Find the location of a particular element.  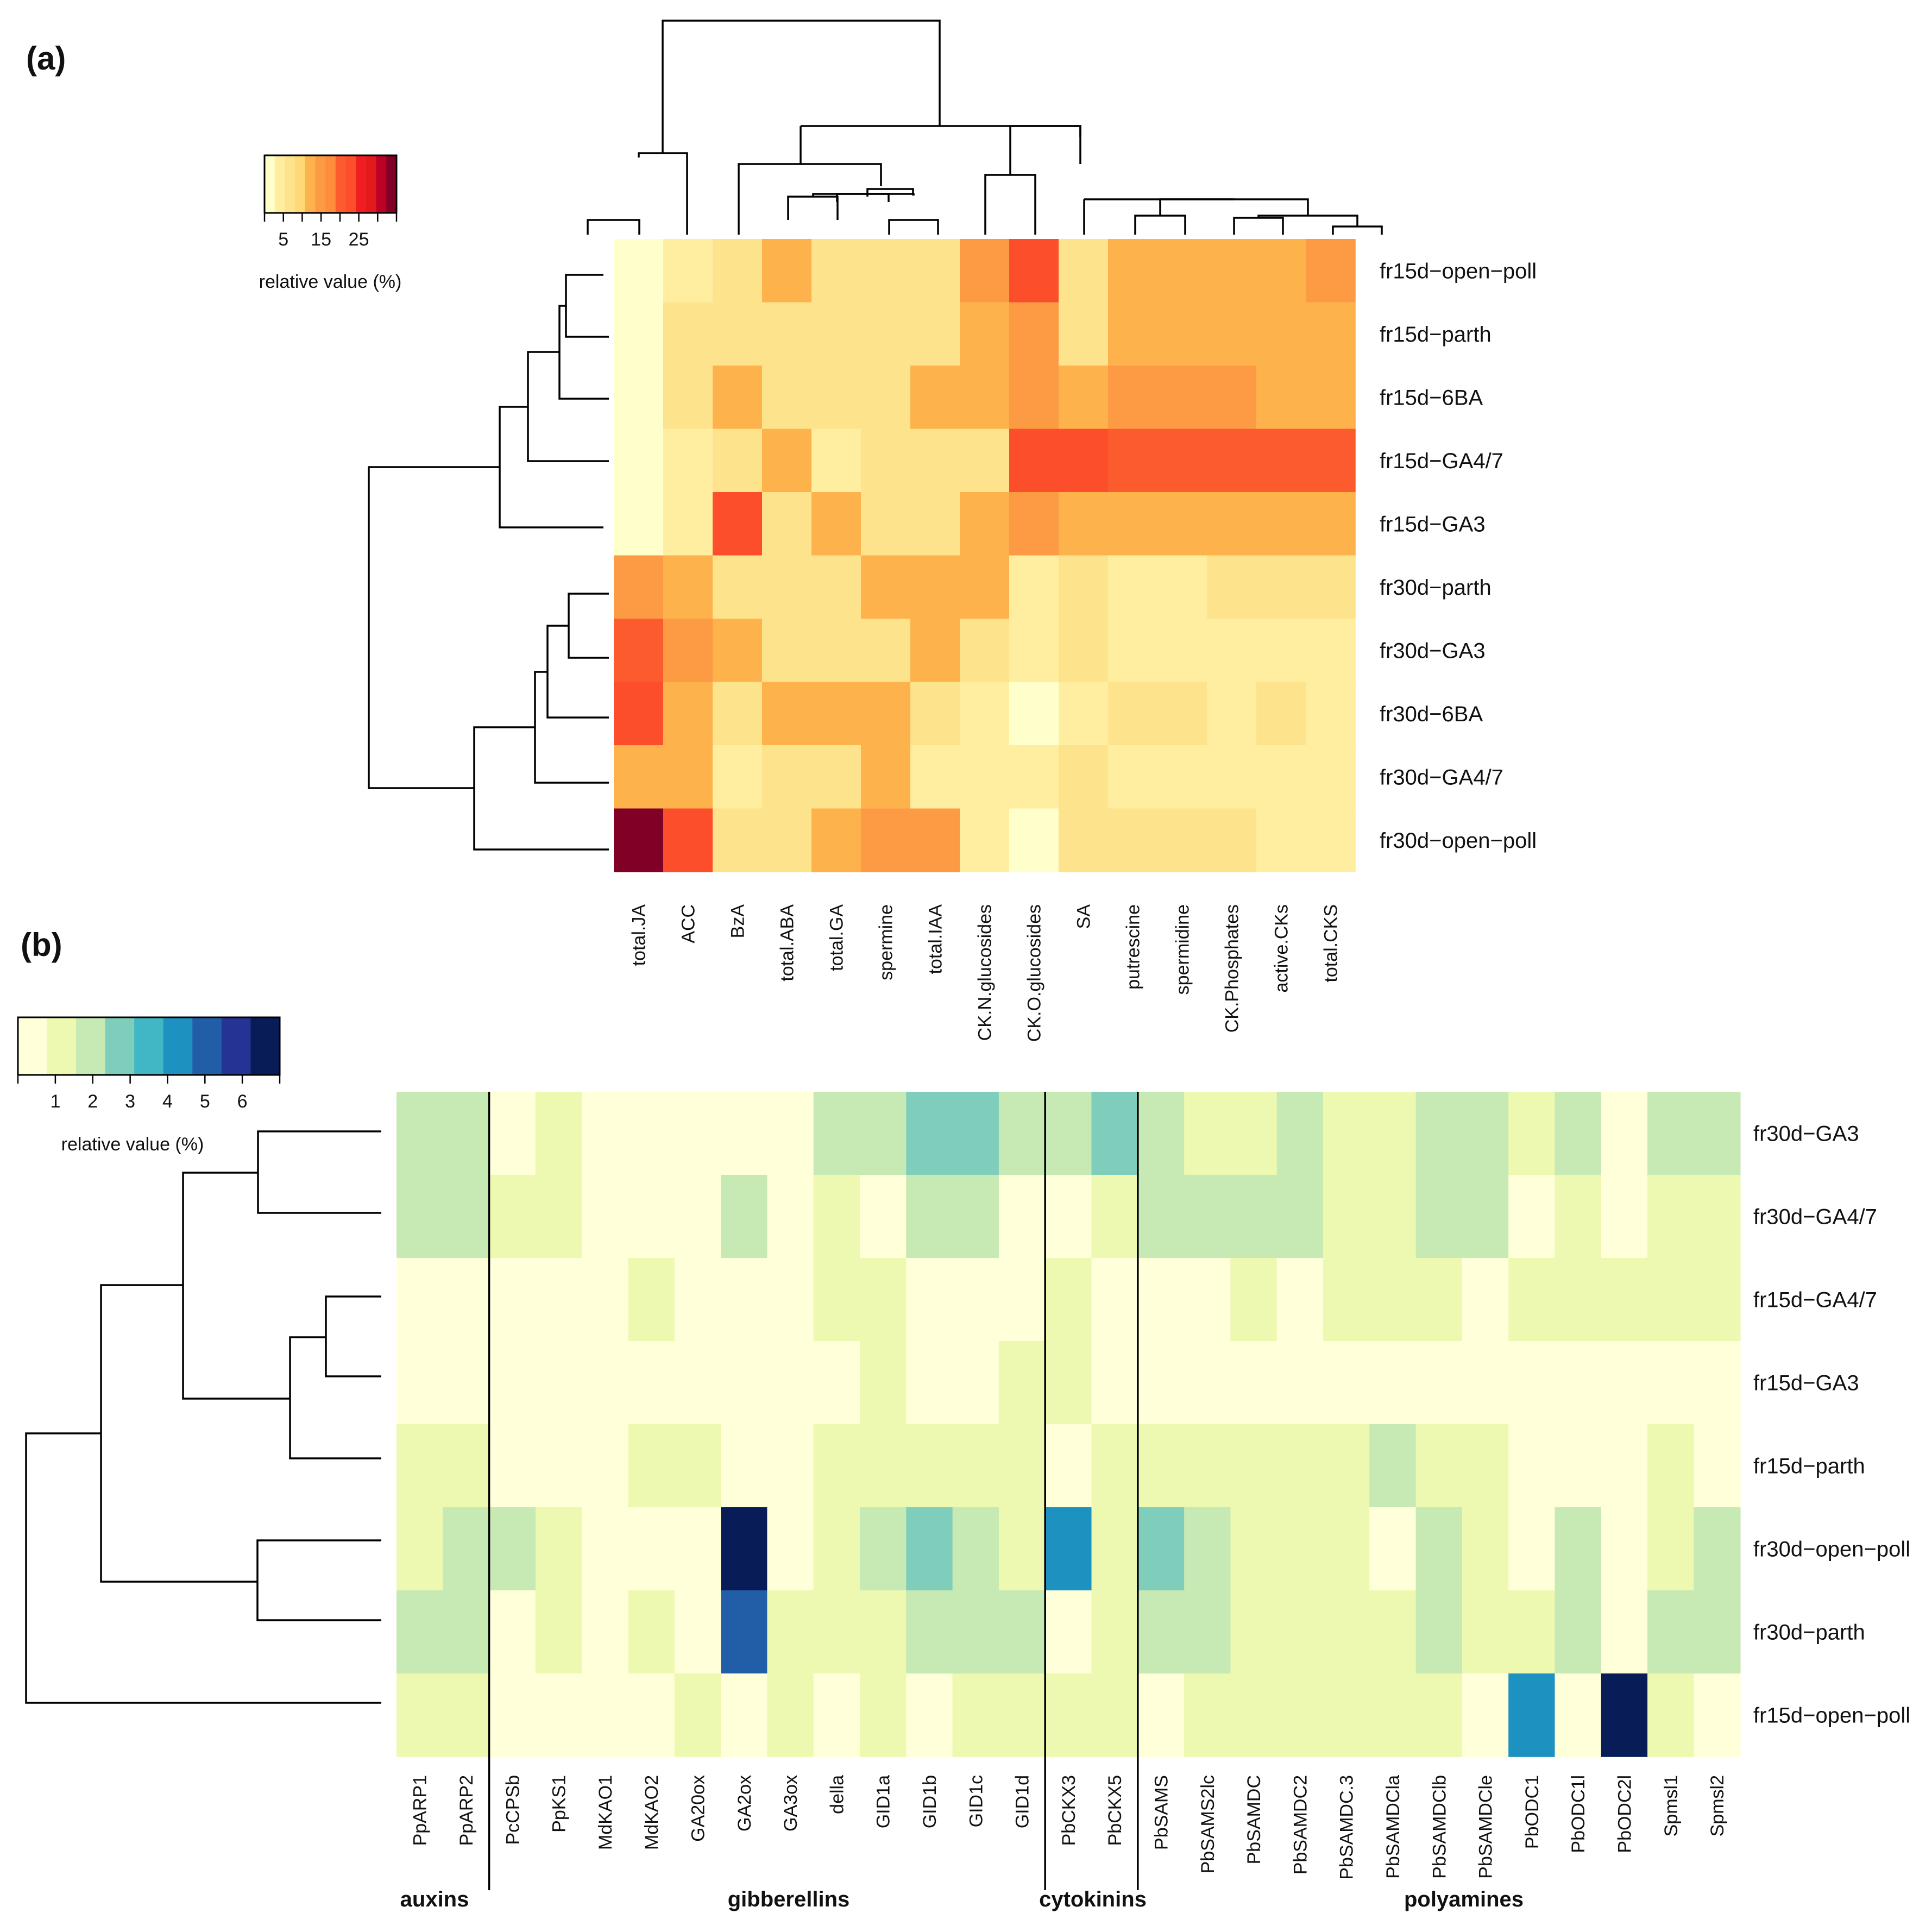

b-cell-fr15d-ga4-7-pparp2 is located at coordinates (467, 1300).